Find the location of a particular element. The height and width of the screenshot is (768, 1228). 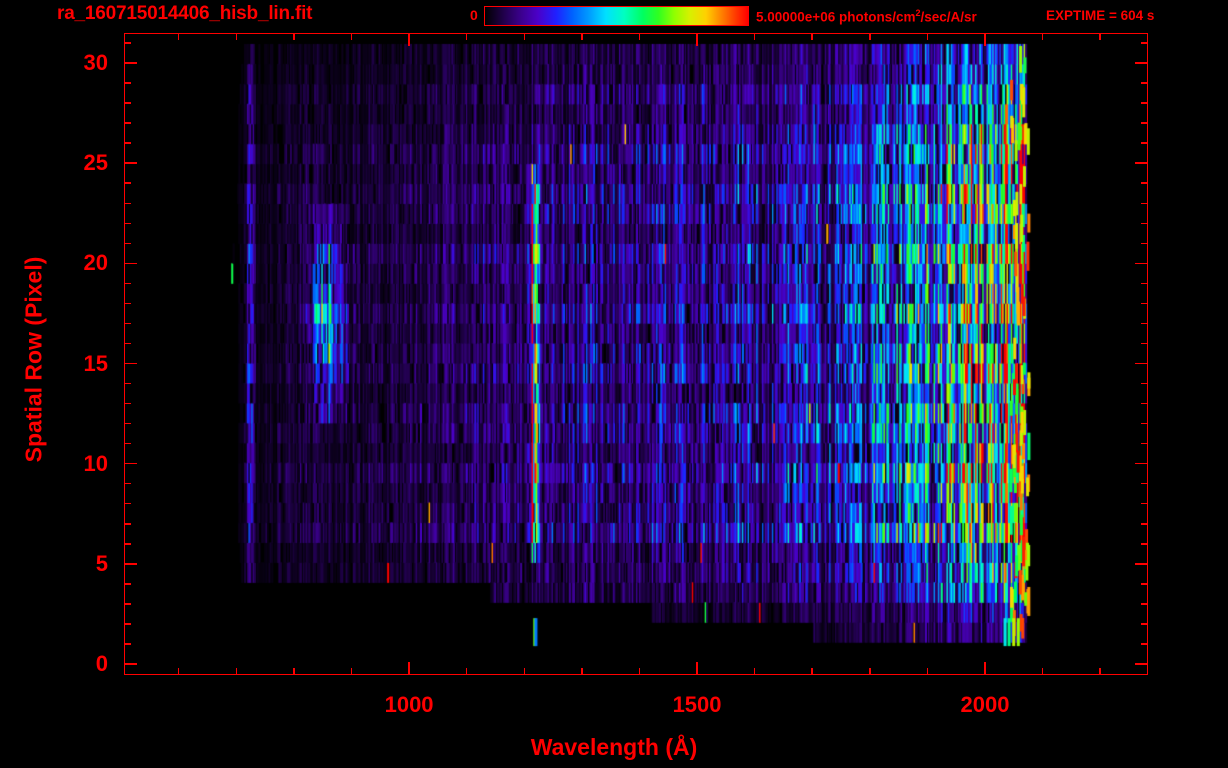

file-title: ra_160715014406_hisb_lin.fit is located at coordinates (185, 13).